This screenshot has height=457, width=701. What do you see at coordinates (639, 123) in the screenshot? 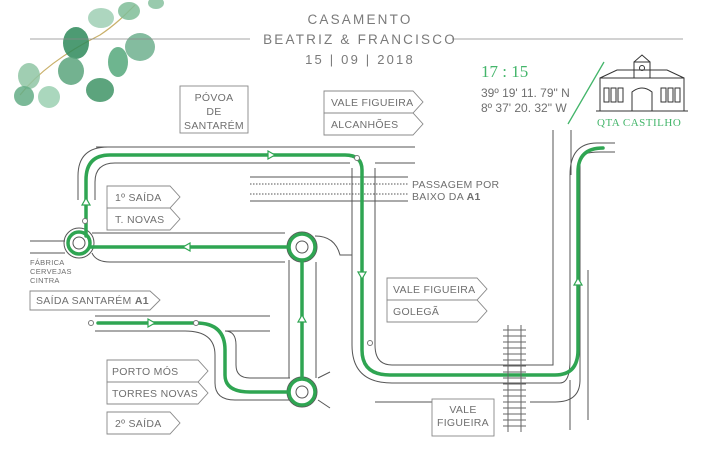
I see `venue-name: QTA CASTILHO` at bounding box center [639, 123].